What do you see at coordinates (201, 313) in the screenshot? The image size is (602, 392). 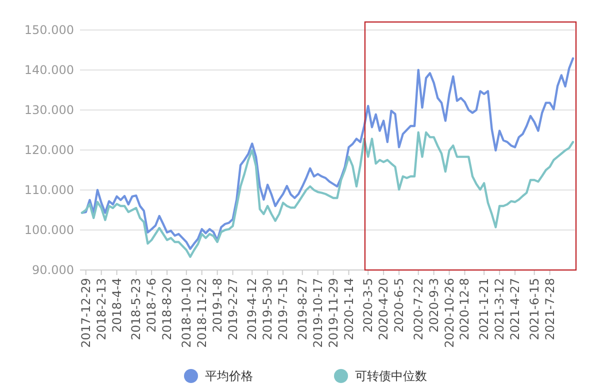 I see `x-tick-label: 2018-11-22` at bounding box center [201, 313].